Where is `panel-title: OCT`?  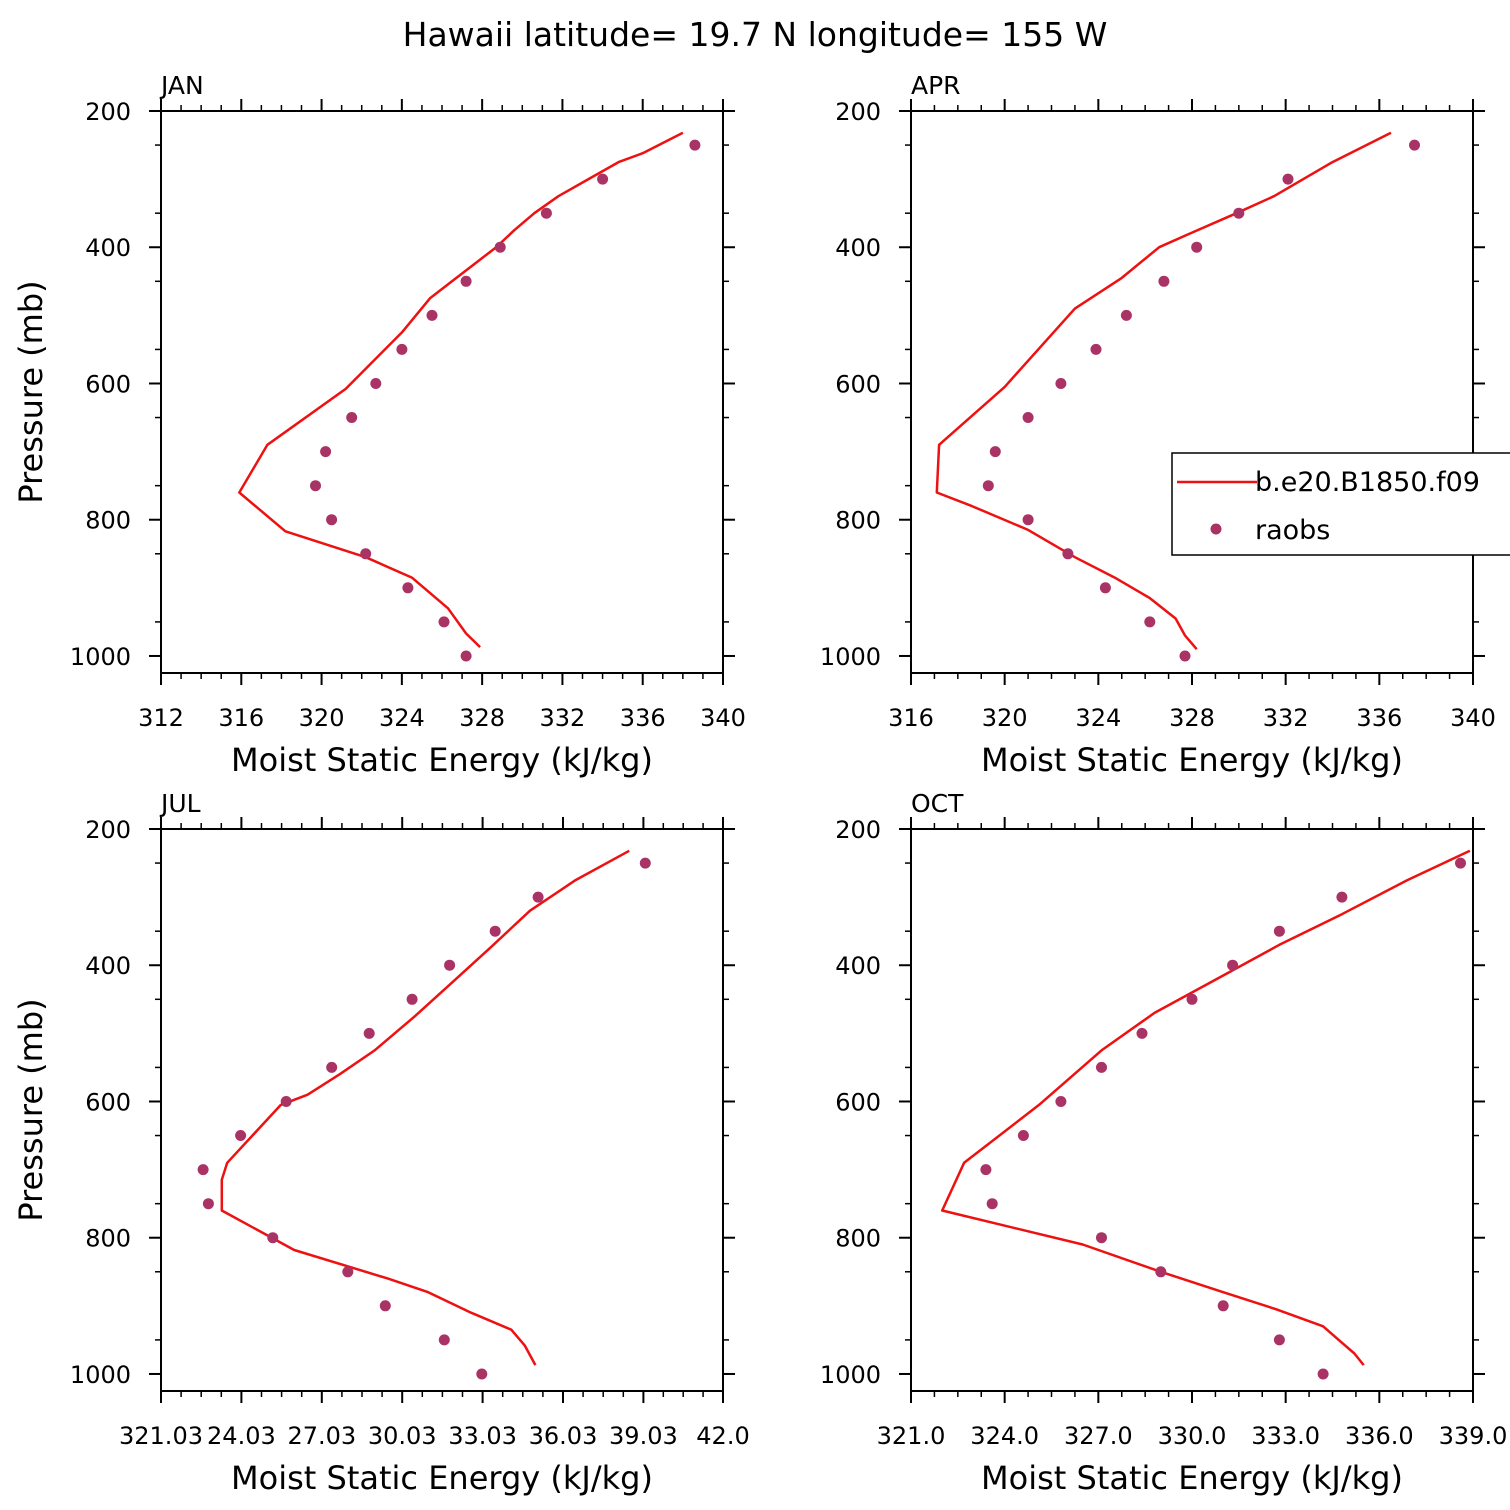 panel-title: OCT is located at coordinates (937, 803).